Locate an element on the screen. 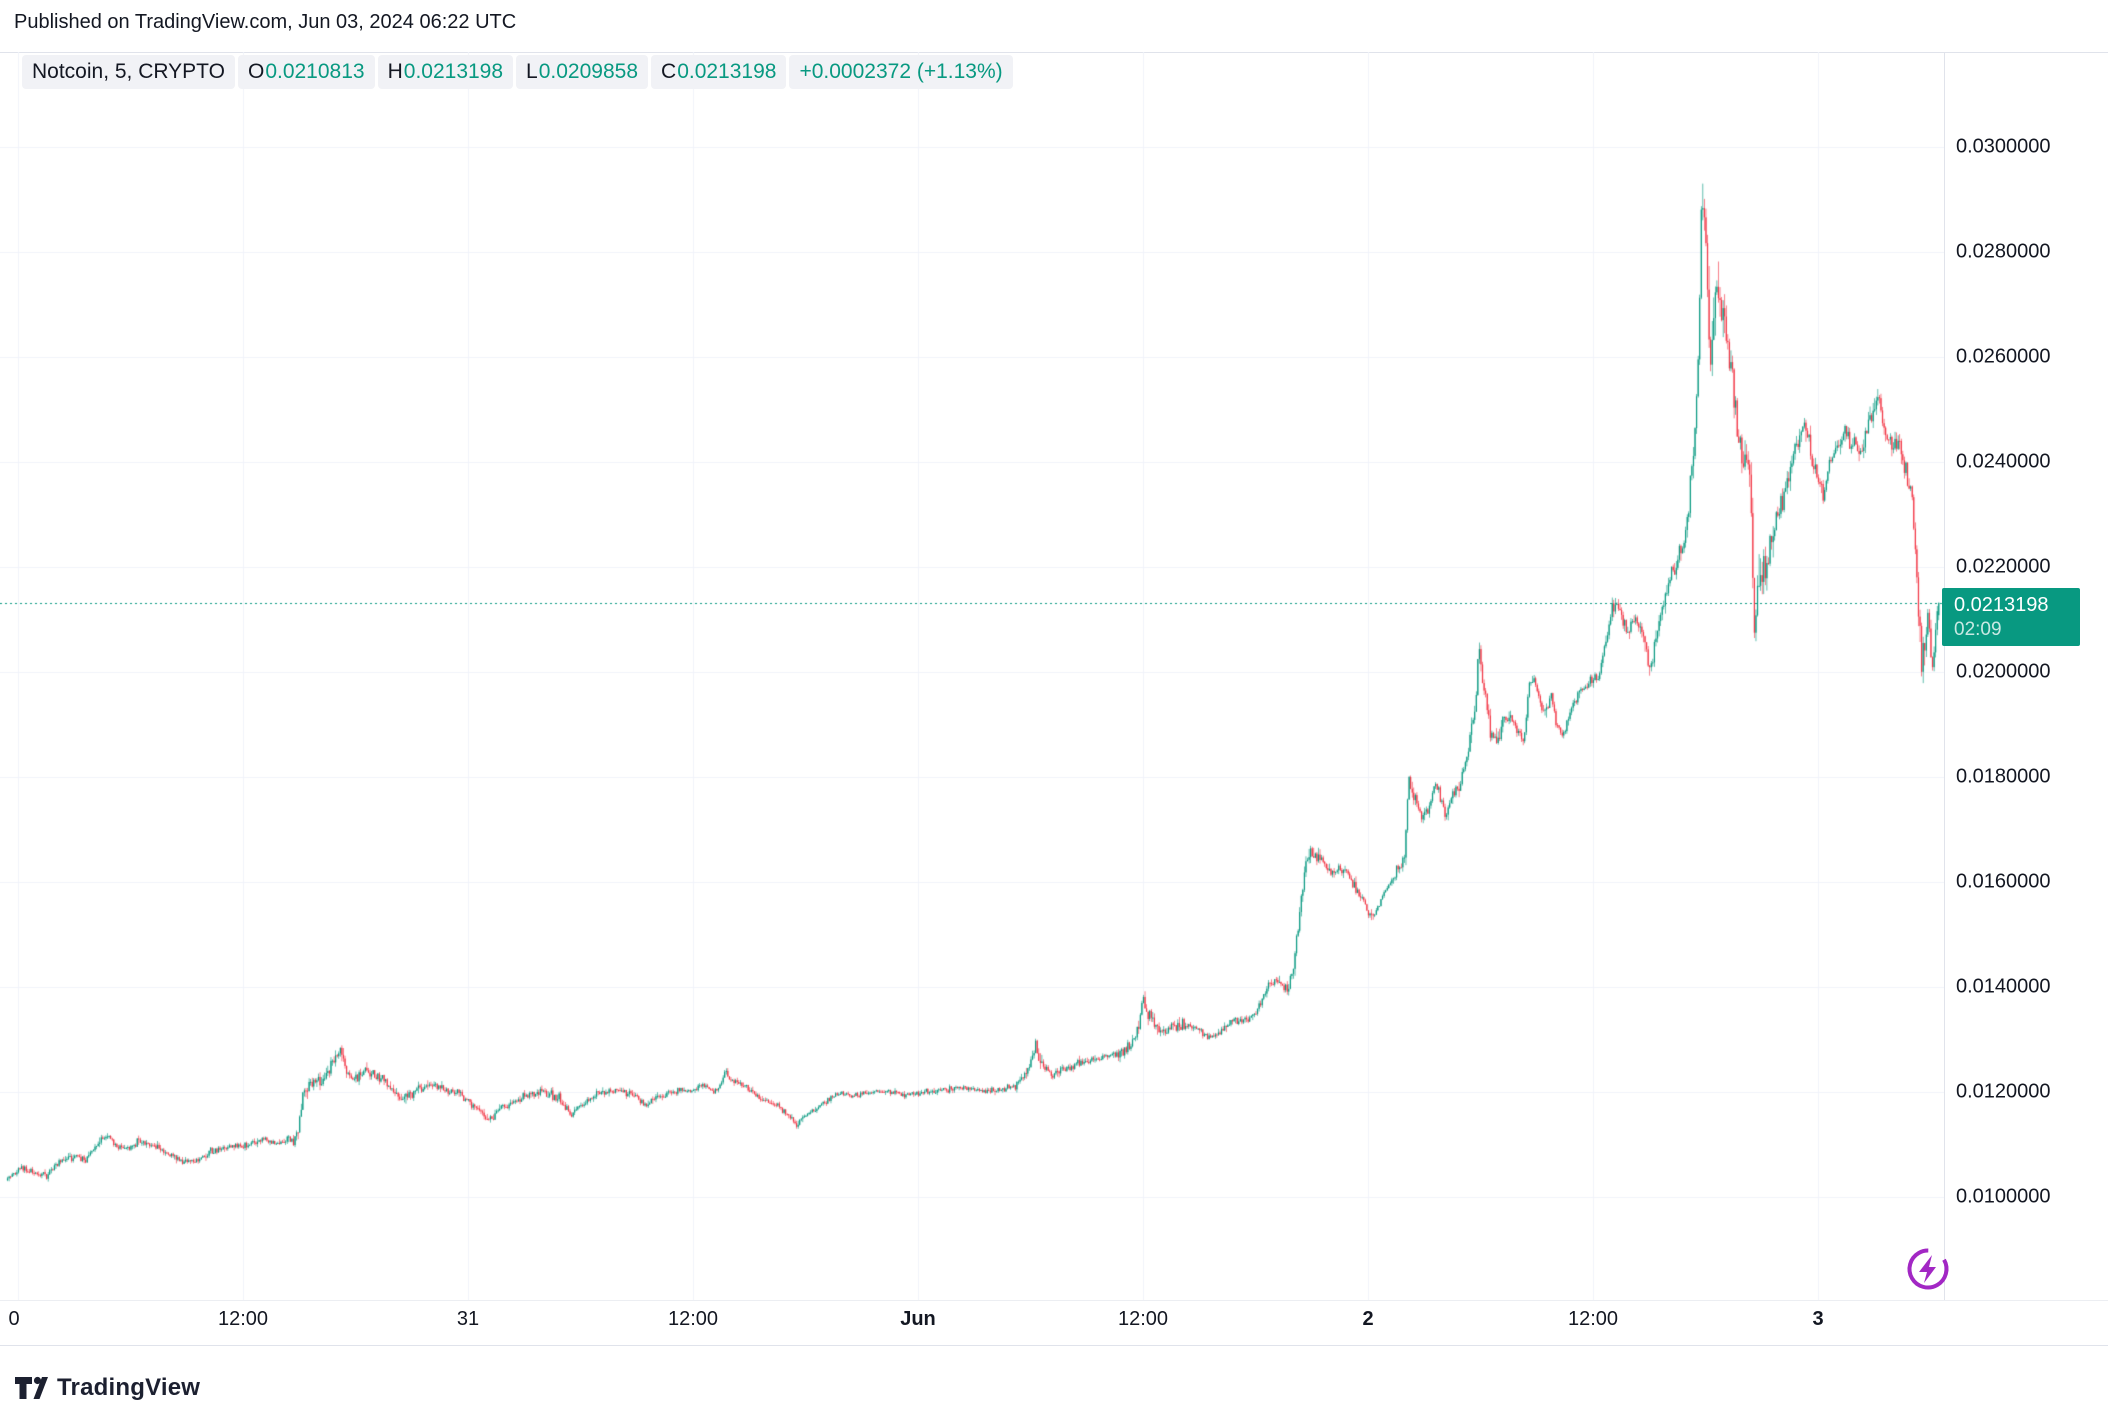  price-axis-label: 0.0240000 is located at coordinates (2003, 461).